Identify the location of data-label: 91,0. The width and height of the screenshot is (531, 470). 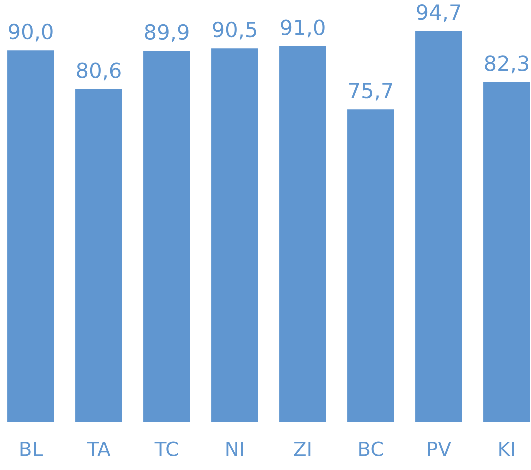
(303, 29).